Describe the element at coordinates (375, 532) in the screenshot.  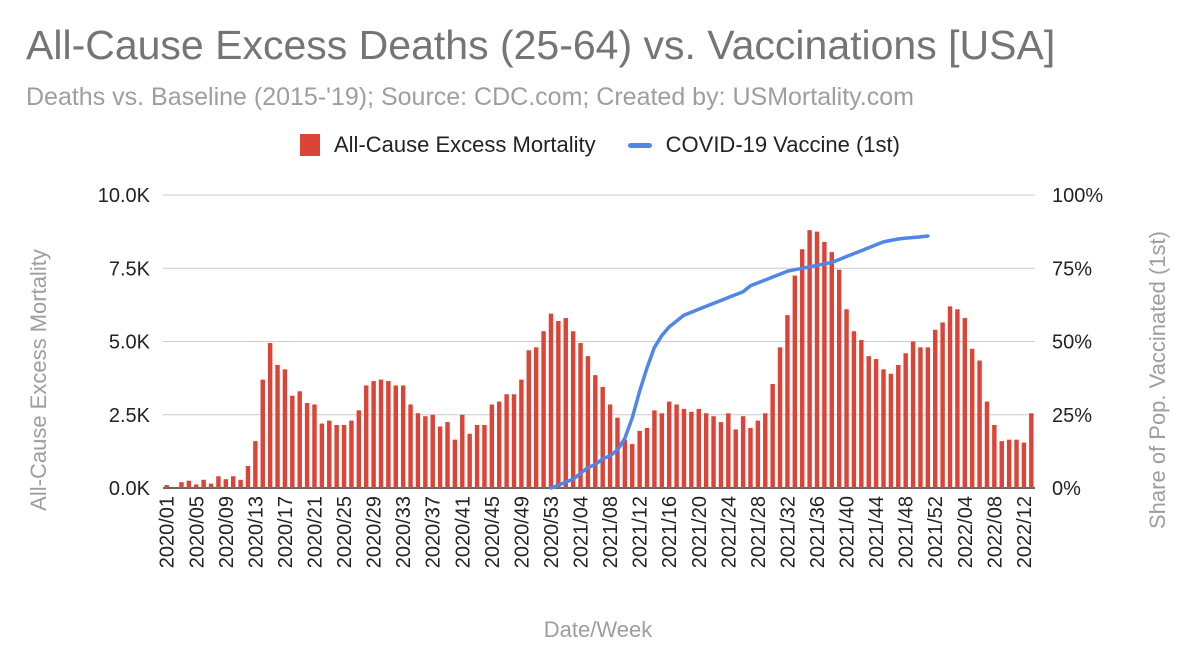
I see `x-tick: 2020/29` at that location.